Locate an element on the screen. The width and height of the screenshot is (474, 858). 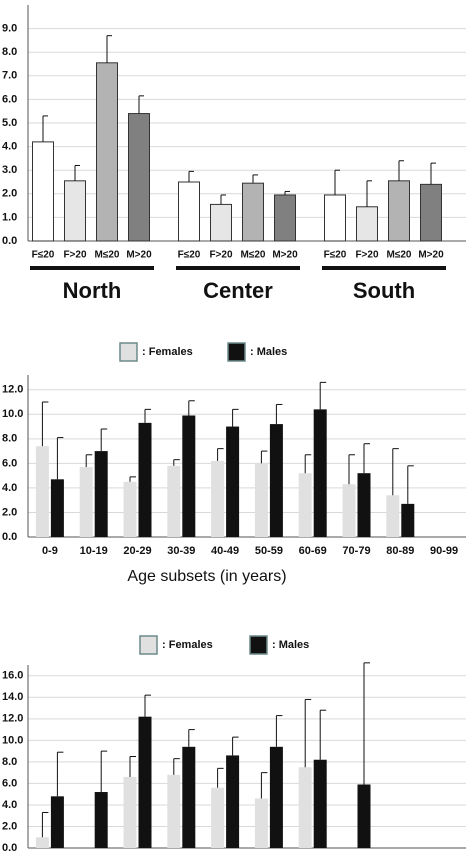
x-tick-label: 10-19 is located at coordinates (94, 551).